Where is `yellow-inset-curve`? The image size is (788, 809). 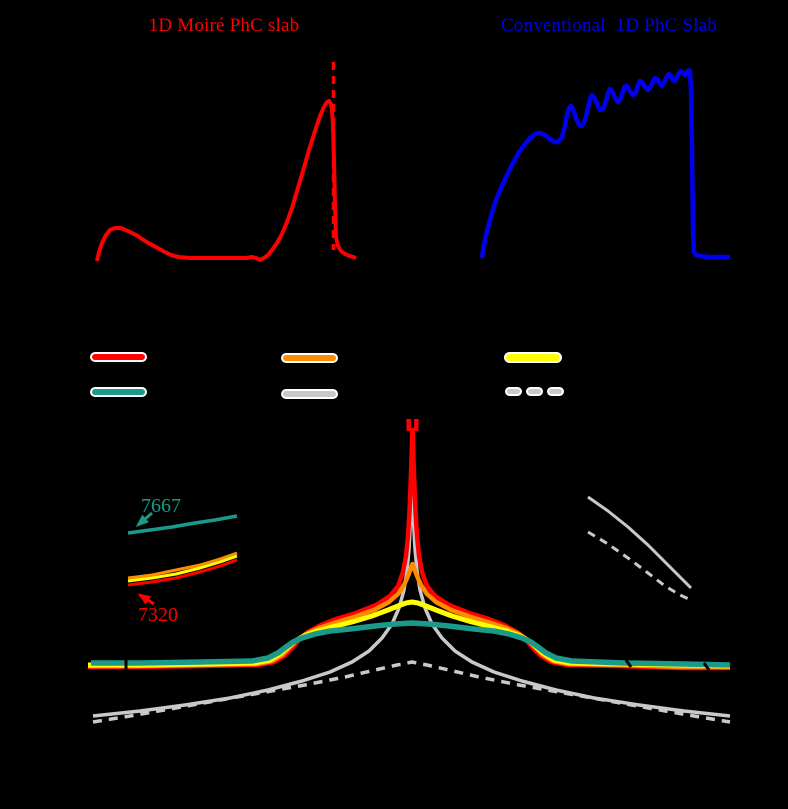 yellow-inset-curve is located at coordinates (182, 568).